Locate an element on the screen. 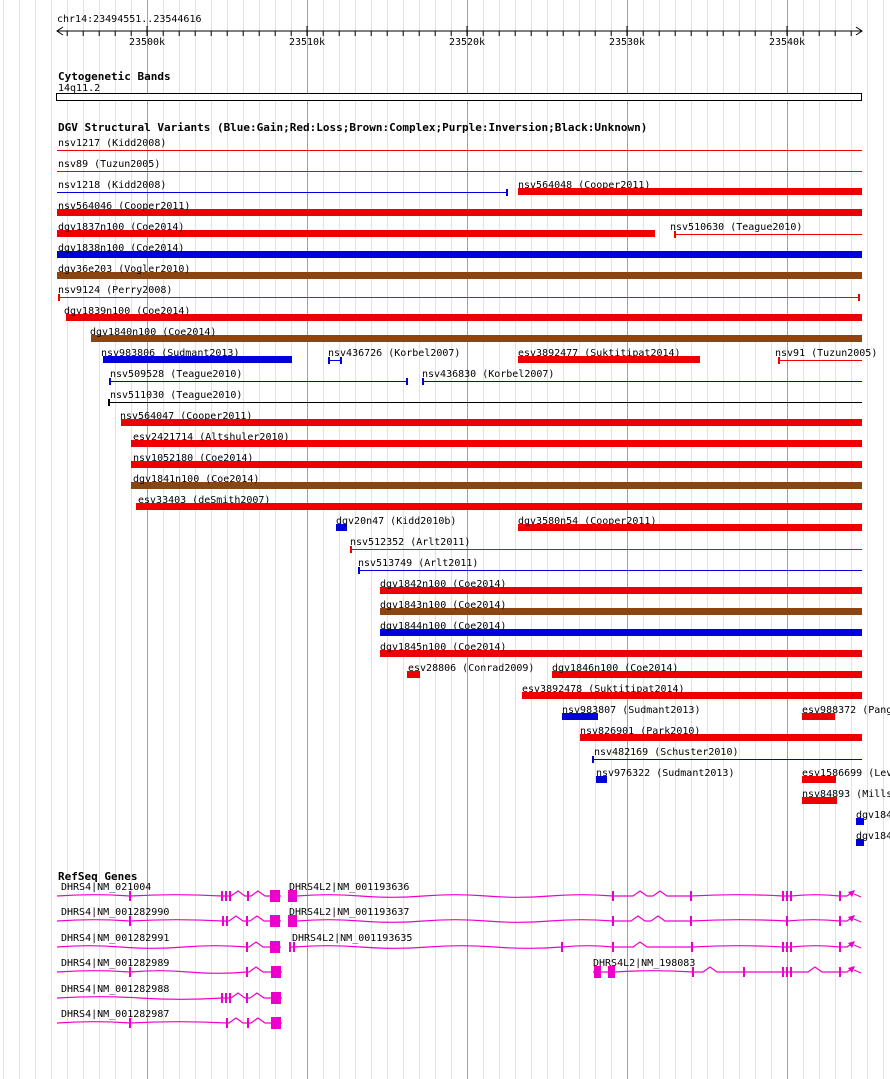 Image resolution: width=890 pixels, height=1079 pixels. variant-label: esv3892477 (Suktitipat2014) is located at coordinates (599, 353).